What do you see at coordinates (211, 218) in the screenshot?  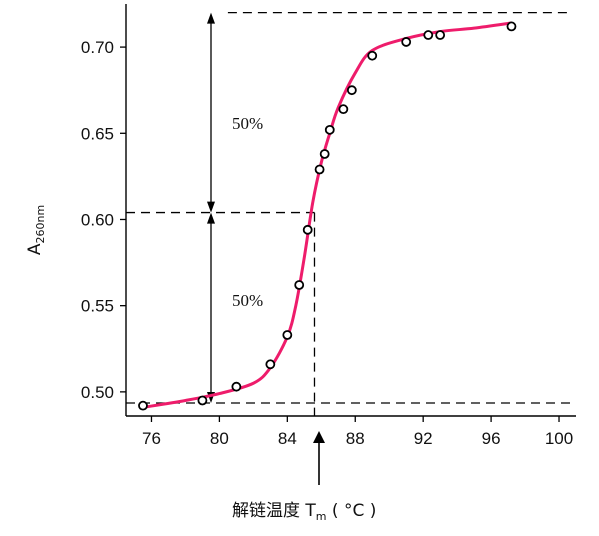 I see `lower-50-arrow-head-top` at bounding box center [211, 218].